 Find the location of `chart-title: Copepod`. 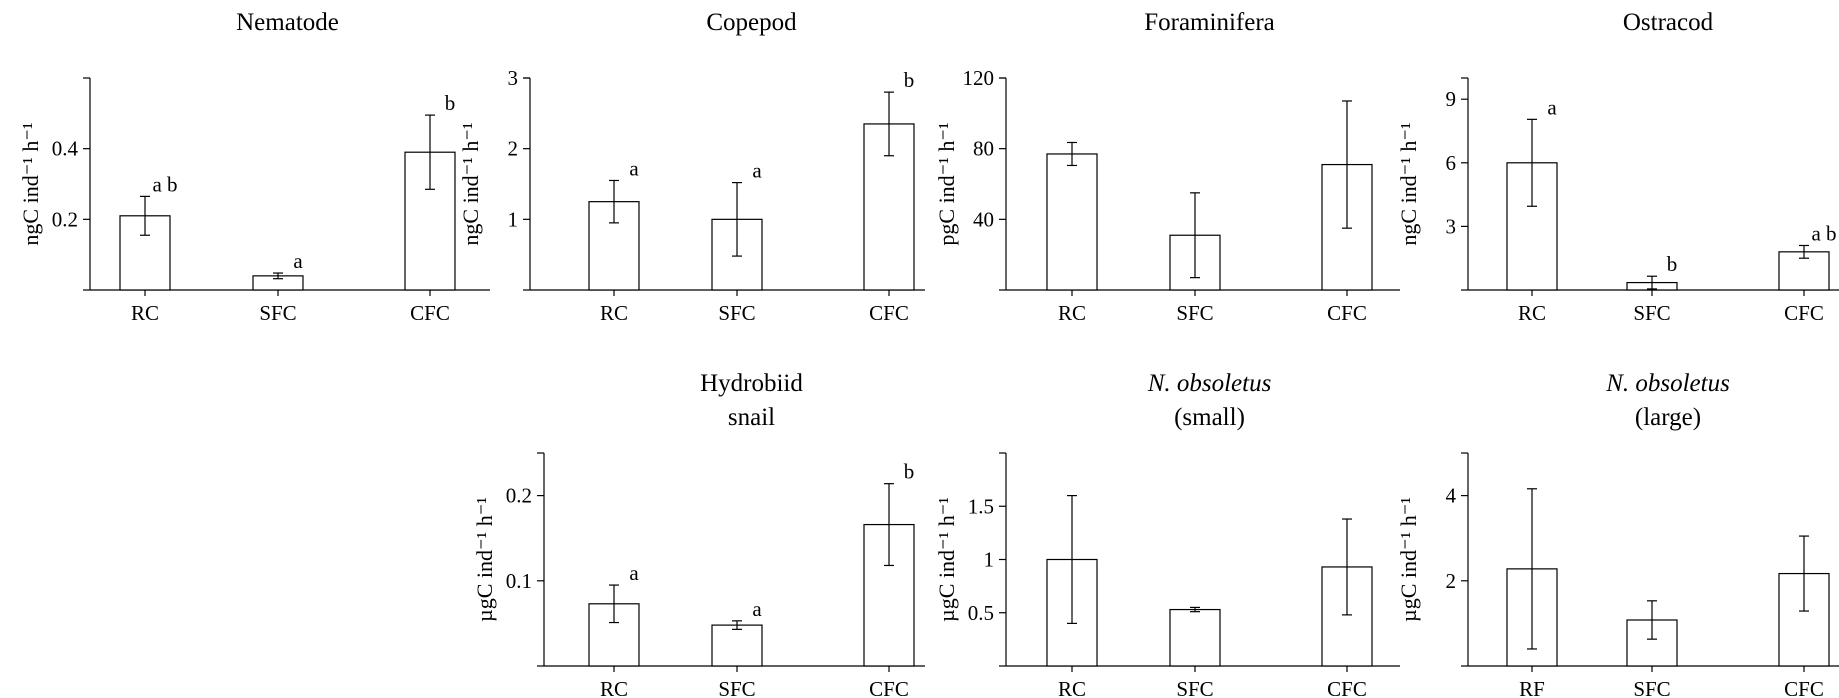

chart-title: Copepod is located at coordinates (751, 22).